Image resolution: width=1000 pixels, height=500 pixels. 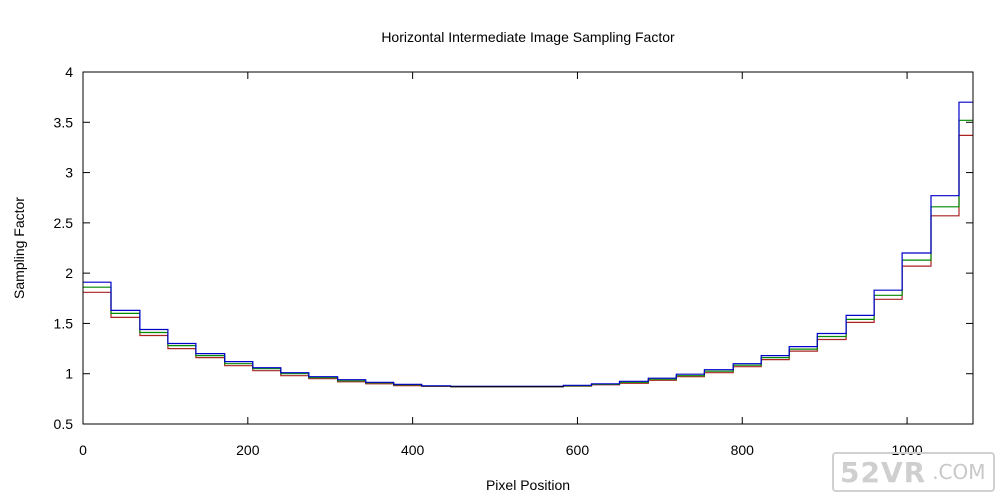 What do you see at coordinates (19, 248) in the screenshot?
I see `y-axis-label: Sampling Factor` at bounding box center [19, 248].